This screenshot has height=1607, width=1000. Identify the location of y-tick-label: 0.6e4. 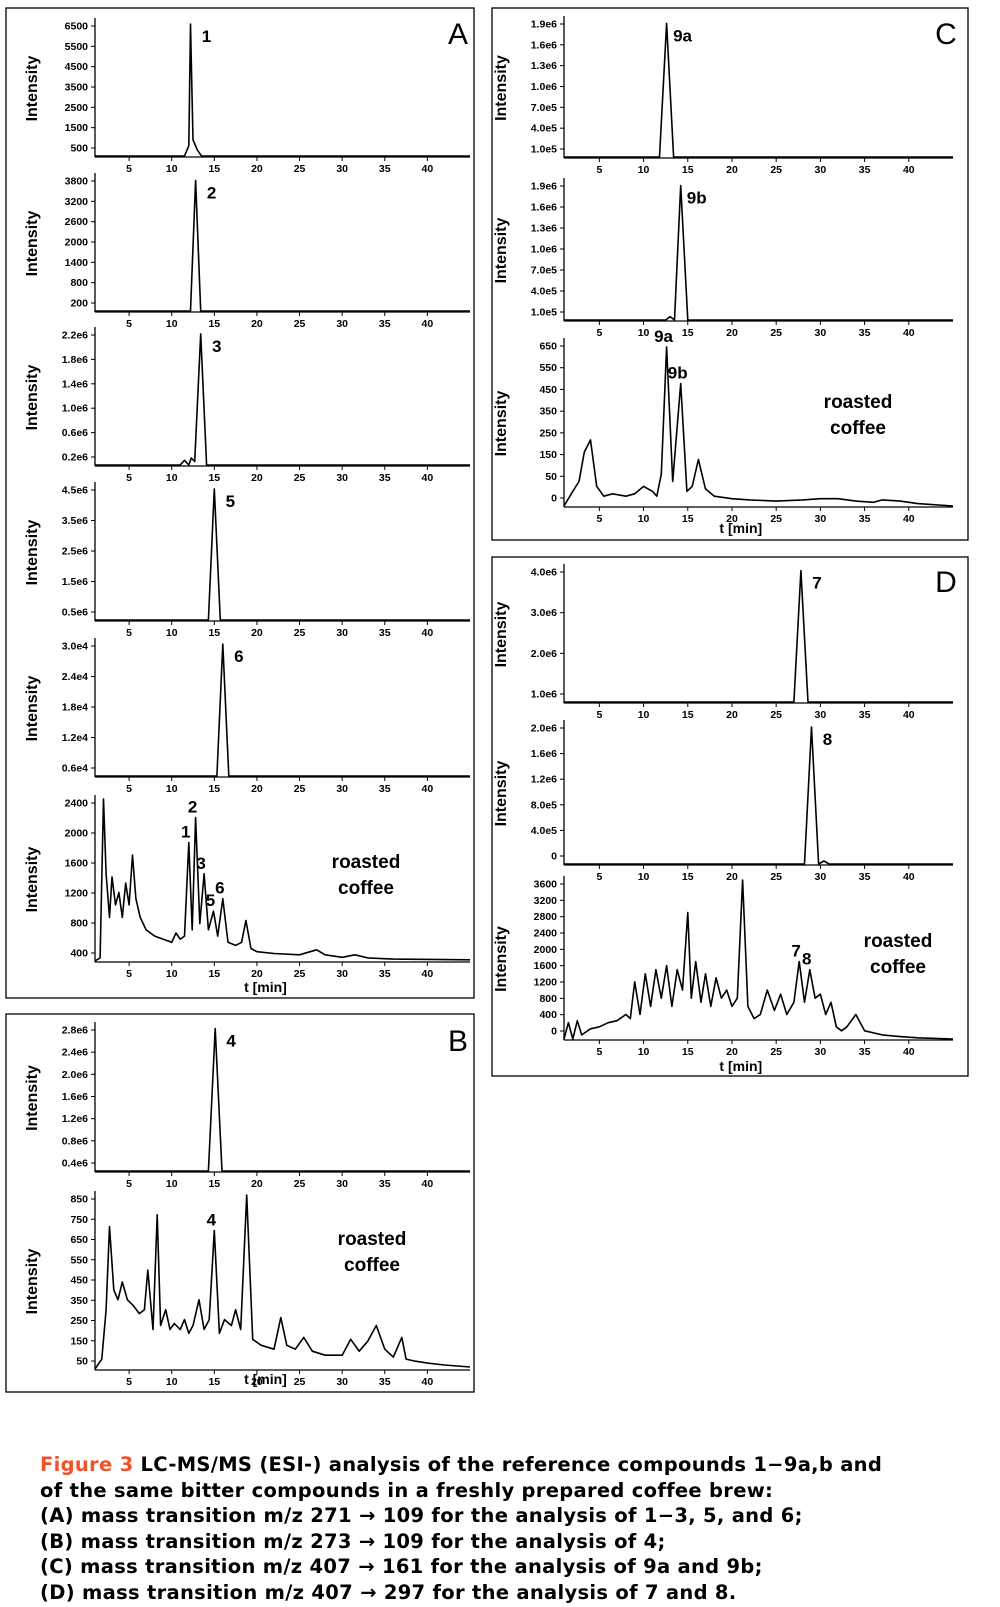
(75, 769).